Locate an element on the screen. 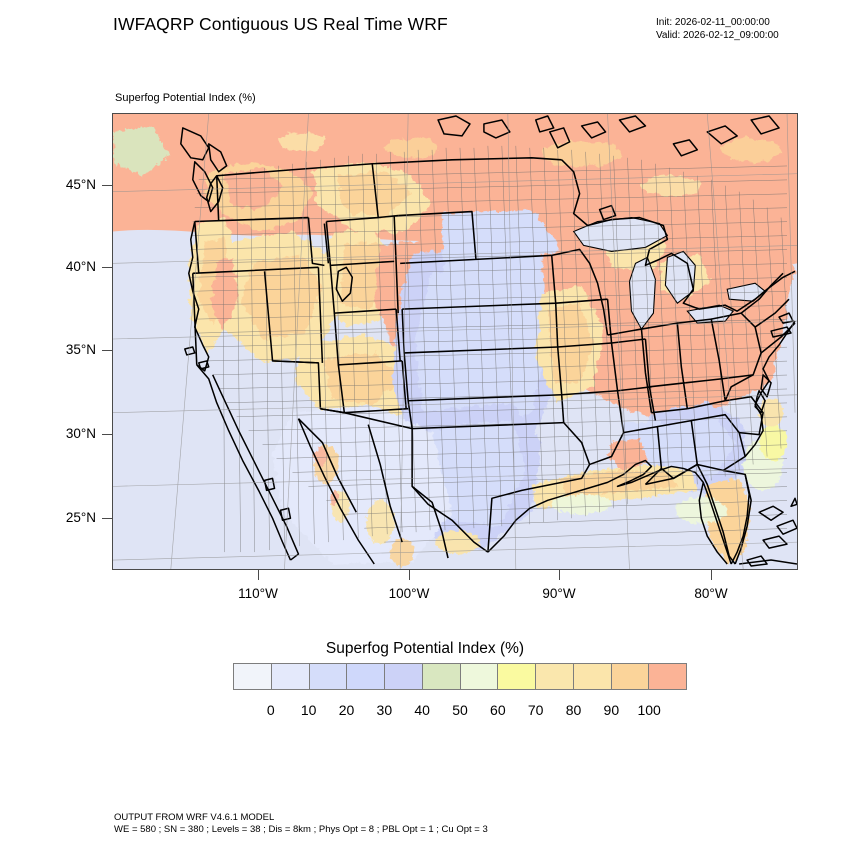  lon-label-80: 80°W is located at coordinates (711, 593).